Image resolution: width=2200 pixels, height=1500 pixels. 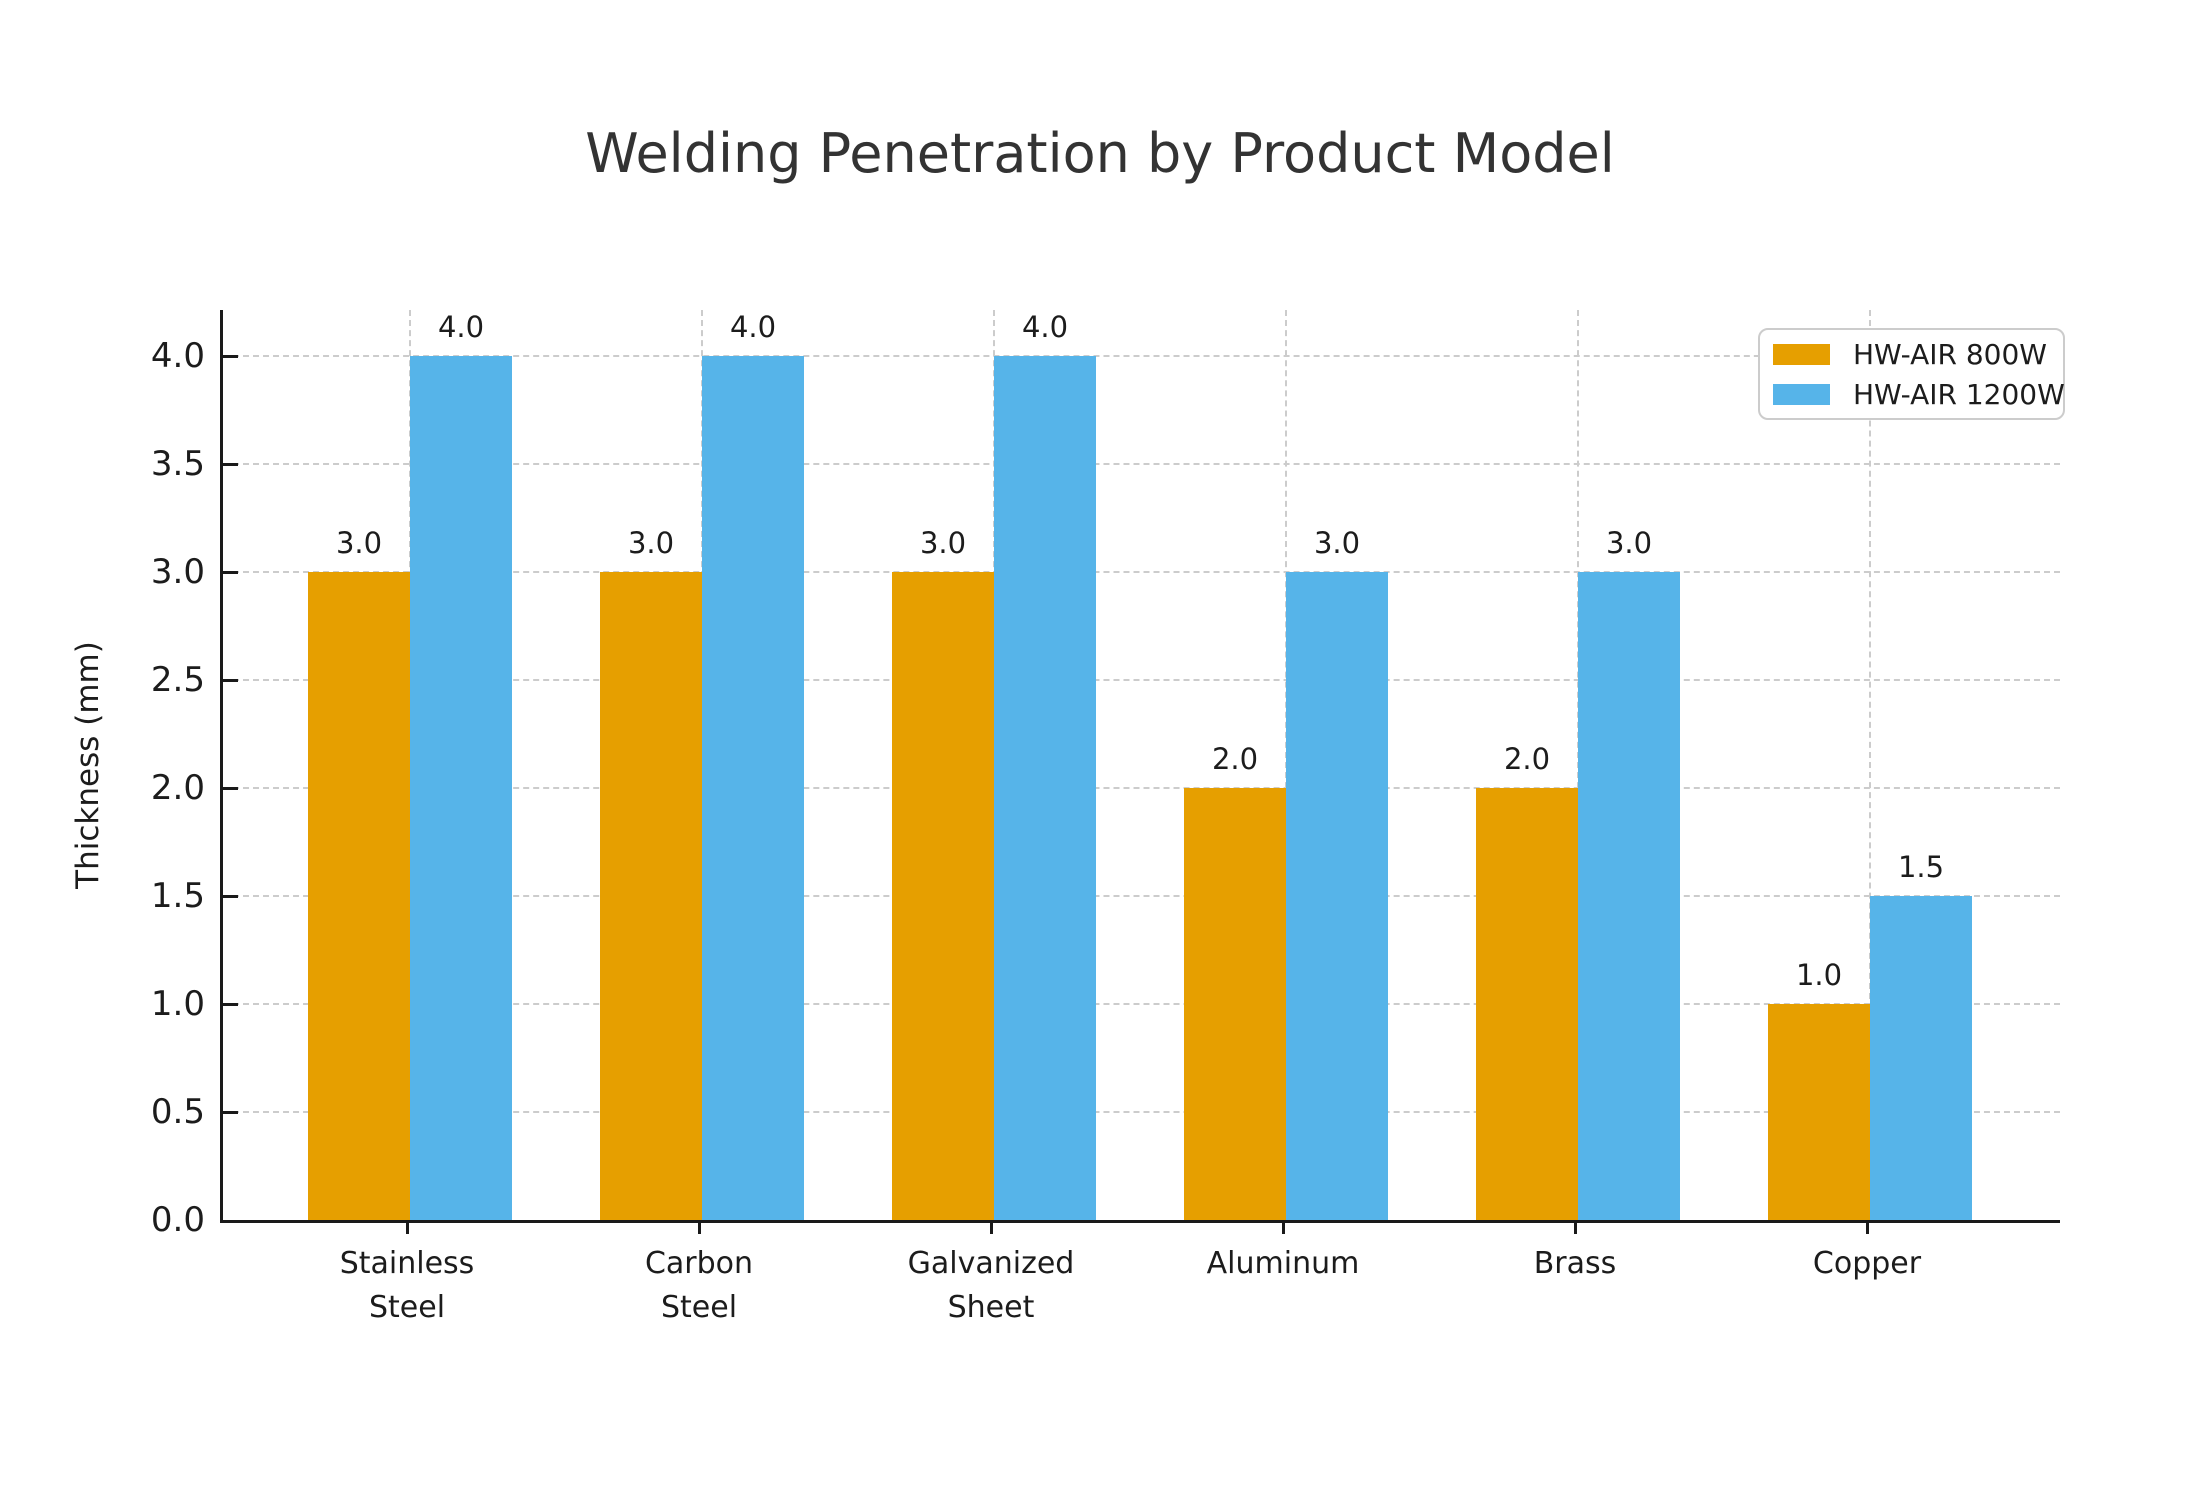 I want to click on legend-swatch-1200w, so click(x=1801, y=394).